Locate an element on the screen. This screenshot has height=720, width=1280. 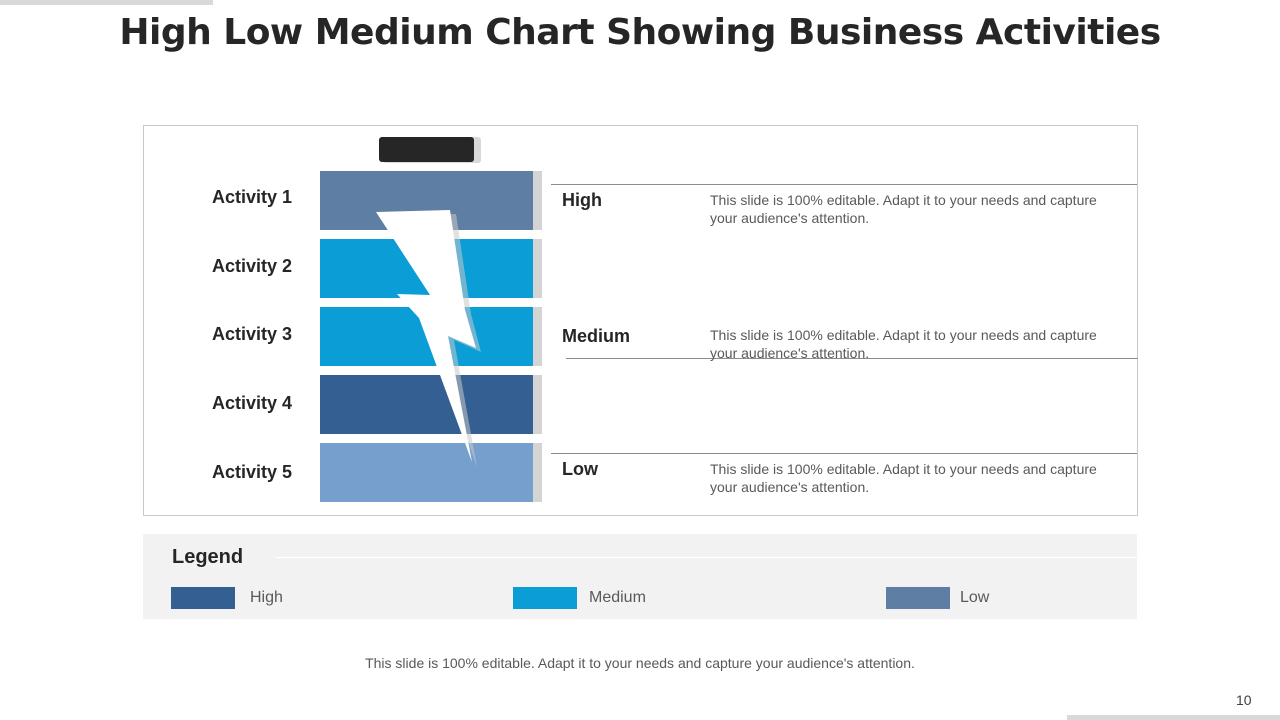
top-accent-bar is located at coordinates (106, 2).